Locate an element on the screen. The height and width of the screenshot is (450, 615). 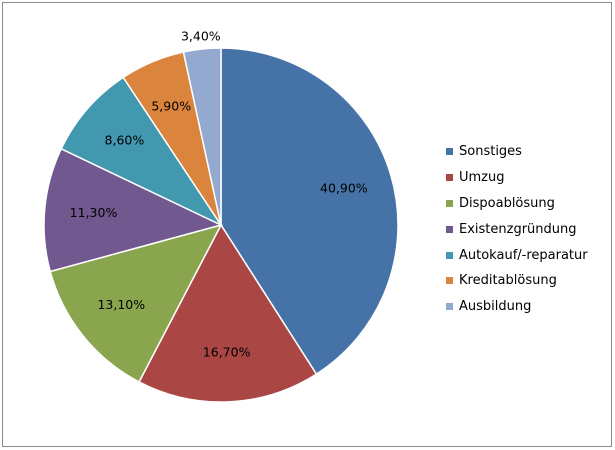
legend-swatch-sonstiges is located at coordinates (449, 152).